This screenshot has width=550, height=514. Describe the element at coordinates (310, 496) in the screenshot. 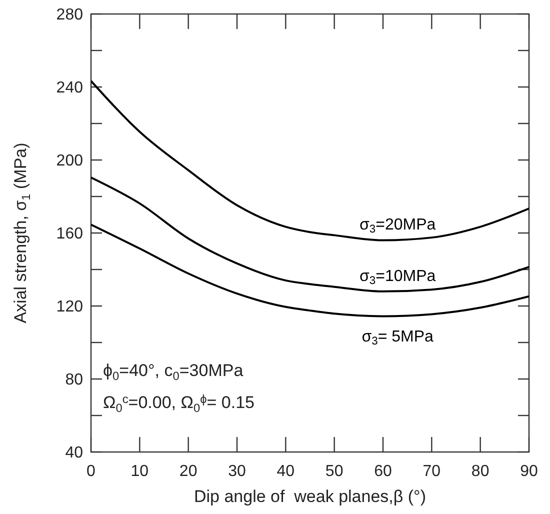

I see `x-axis-title: Dip angle of weak planes,β (°)` at that location.